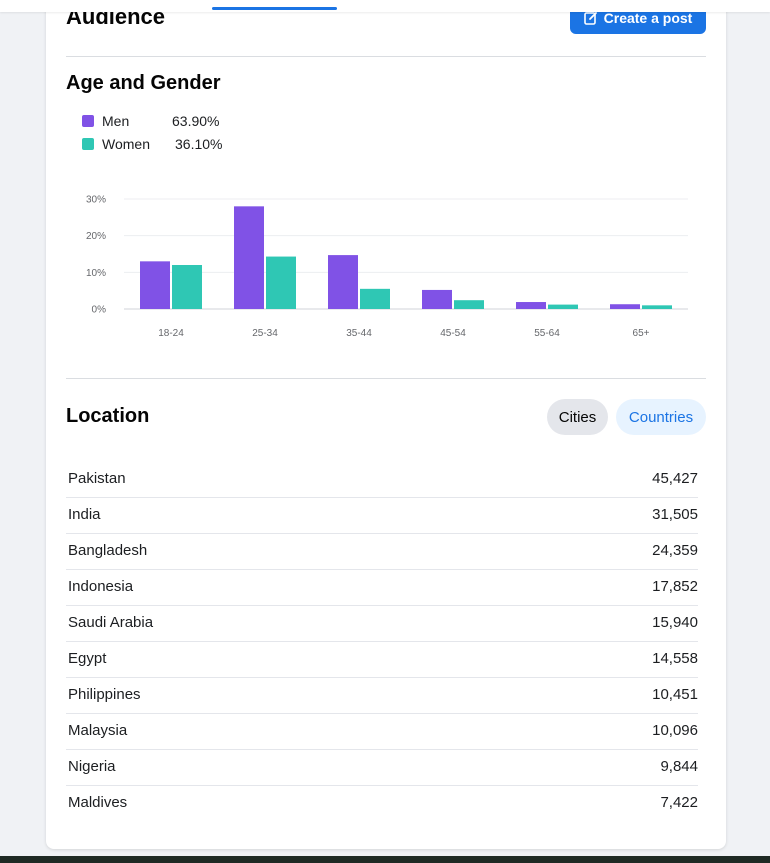 The image size is (770, 863). I want to click on location-count: 15,940, so click(675, 622).